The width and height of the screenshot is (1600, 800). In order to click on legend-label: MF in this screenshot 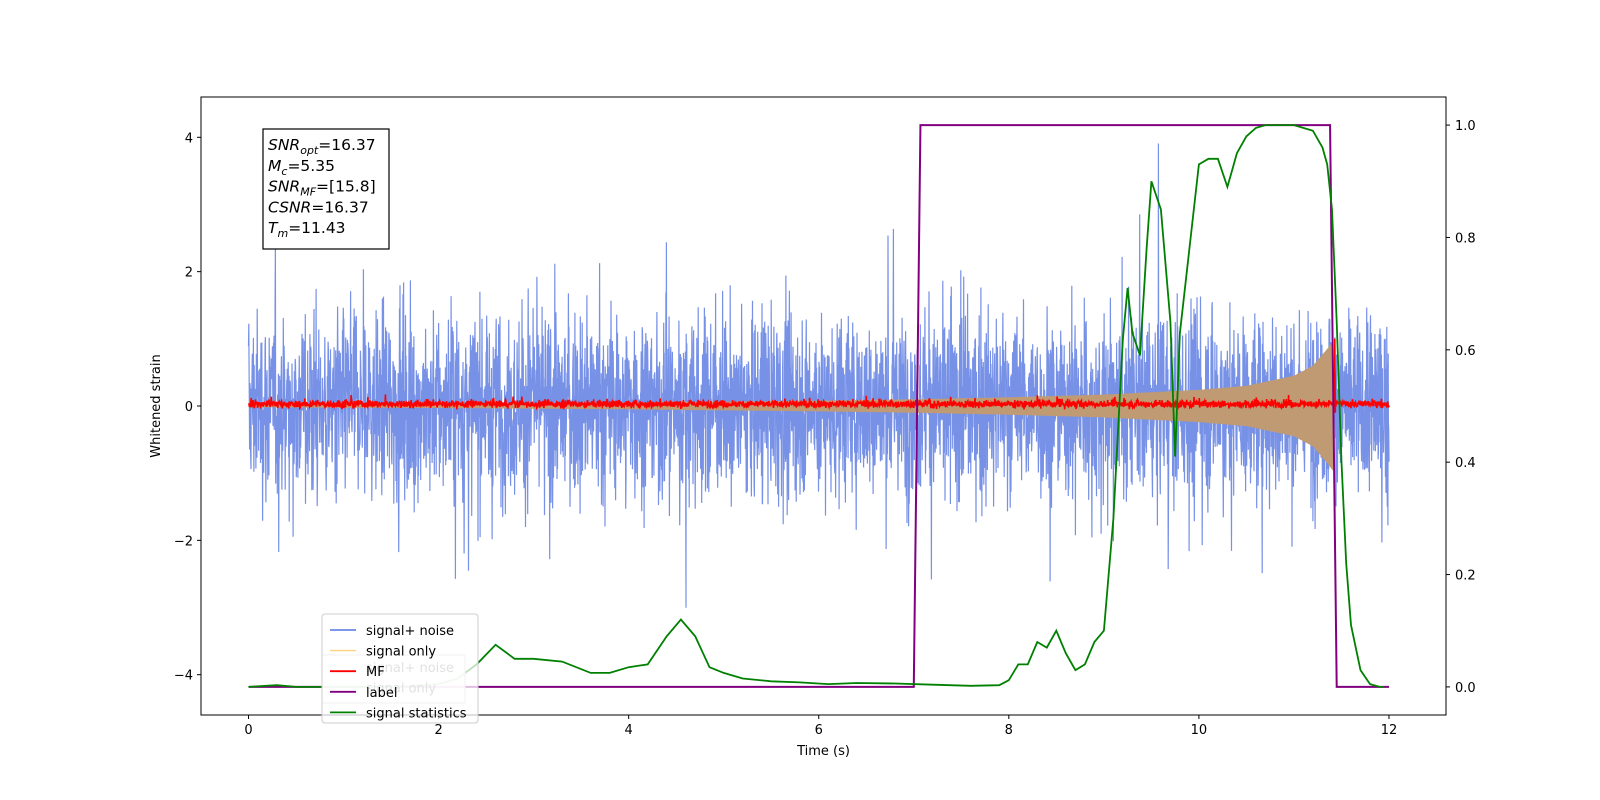, I will do `click(375, 672)`.